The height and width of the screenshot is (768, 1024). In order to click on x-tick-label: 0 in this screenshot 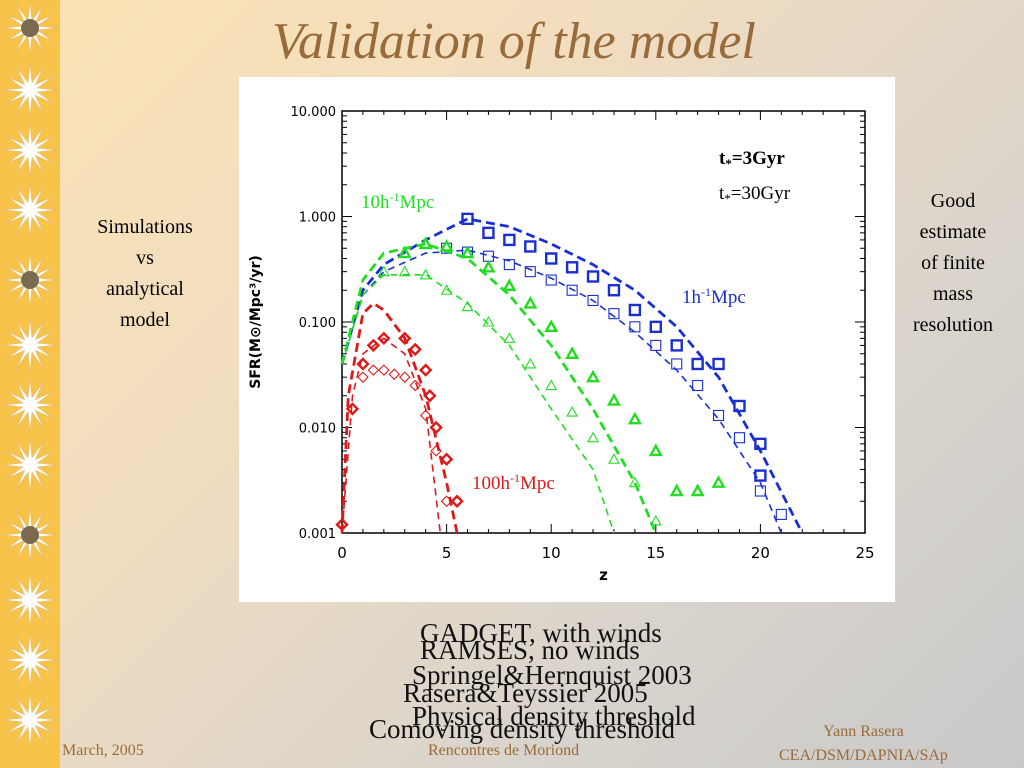, I will do `click(342, 553)`.